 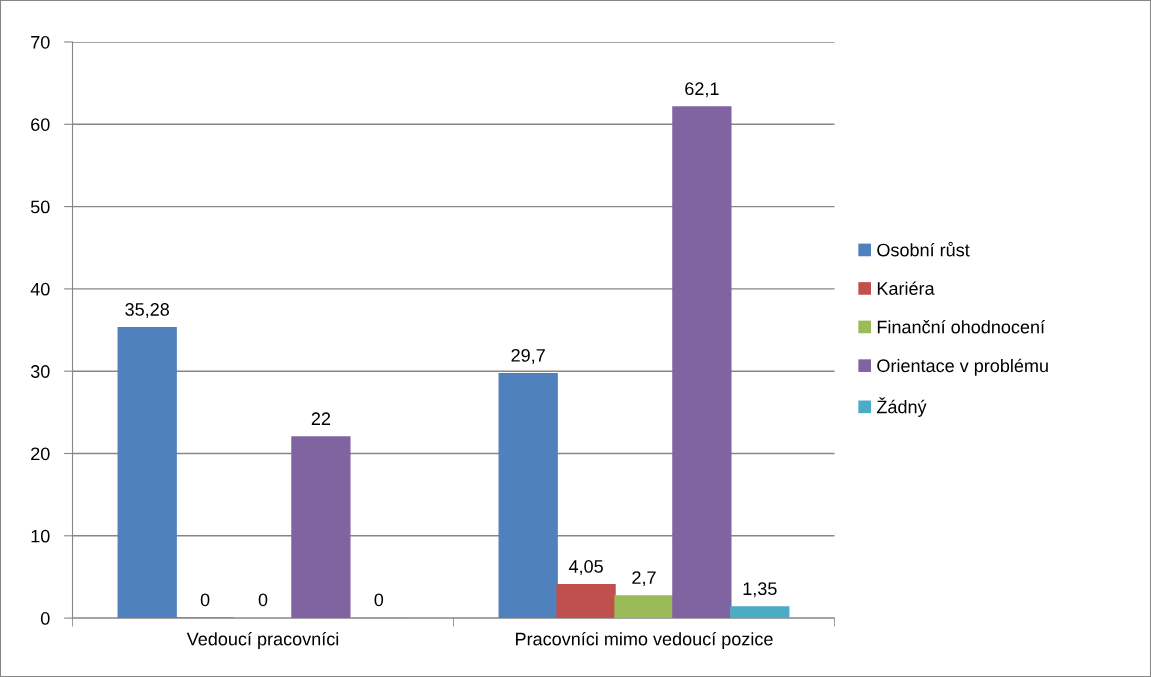 What do you see at coordinates (760, 590) in the screenshot?
I see `data-label: 1,35` at bounding box center [760, 590].